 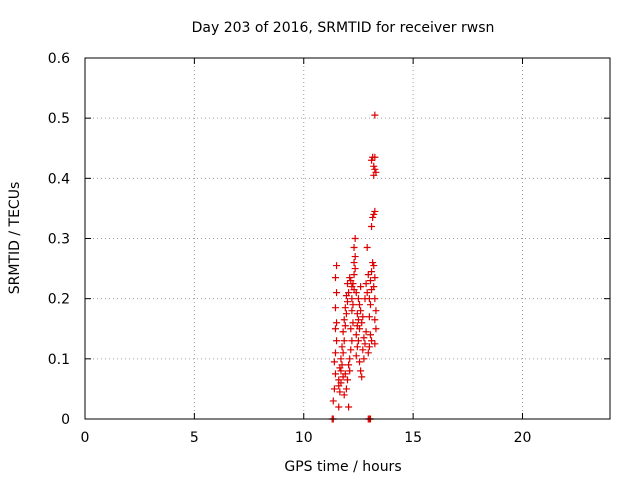 What do you see at coordinates (15, 238) in the screenshot?
I see `y-axis-label: SRMTID / TECUs` at bounding box center [15, 238].